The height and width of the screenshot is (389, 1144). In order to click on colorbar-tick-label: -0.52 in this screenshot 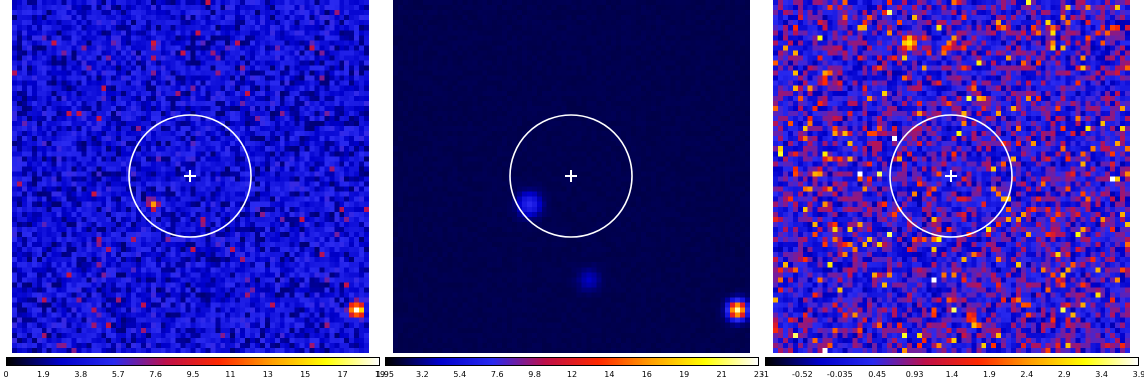, I will do `click(802, 374)`.